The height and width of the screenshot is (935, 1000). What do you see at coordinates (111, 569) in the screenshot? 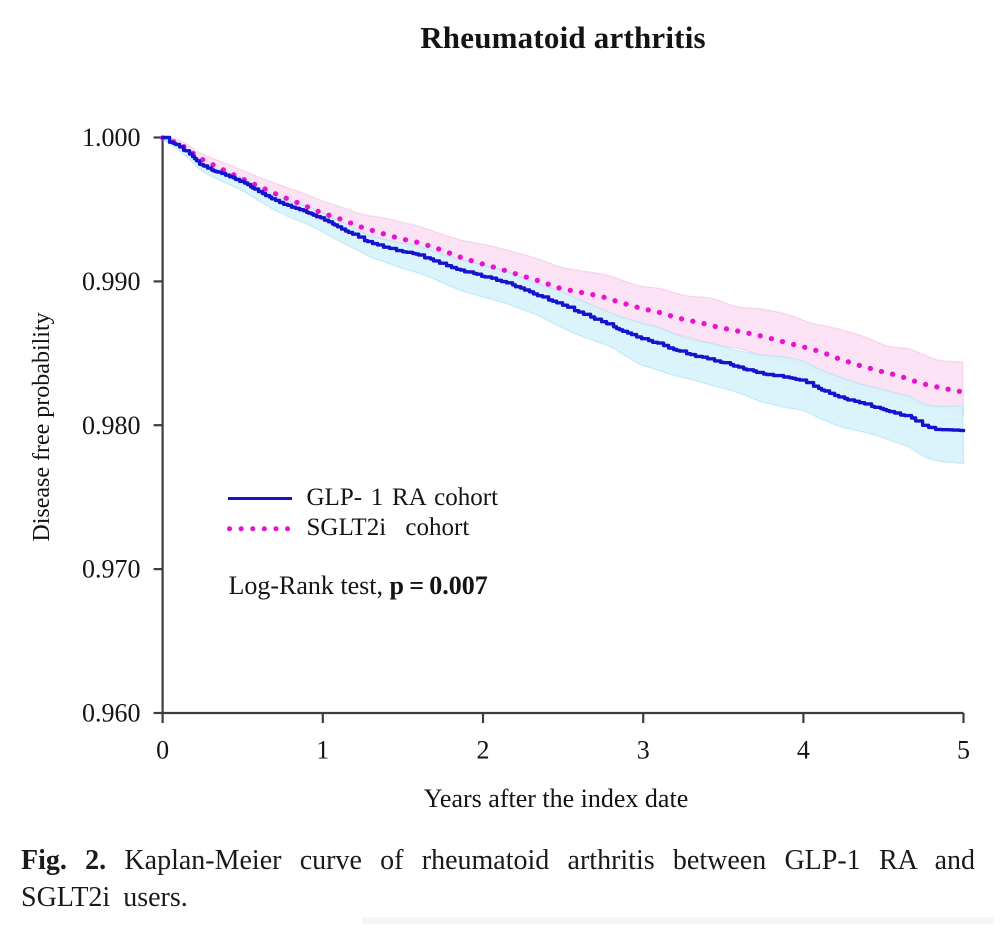
I see `svg-text: 0.970` at bounding box center [111, 569].